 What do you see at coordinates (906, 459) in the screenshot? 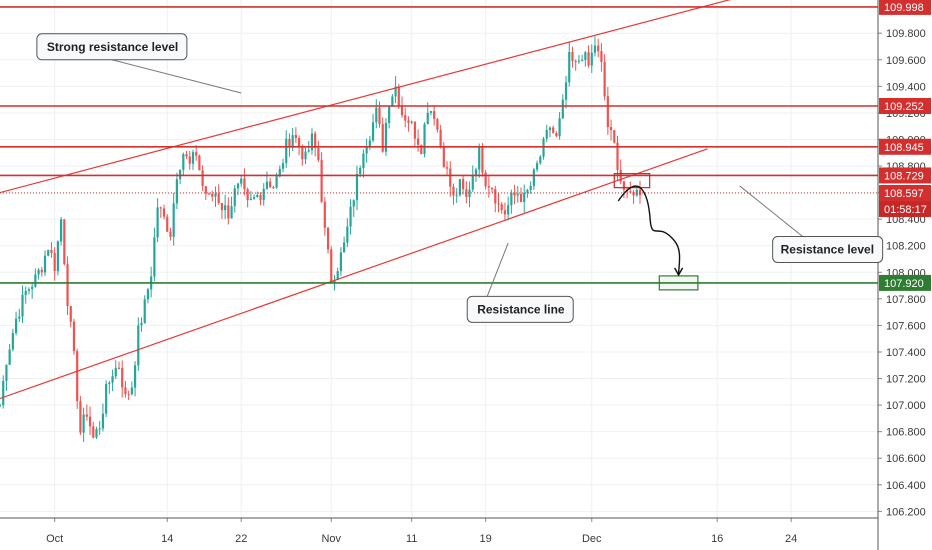
I see `y-tick-label: 106.600` at bounding box center [906, 459].